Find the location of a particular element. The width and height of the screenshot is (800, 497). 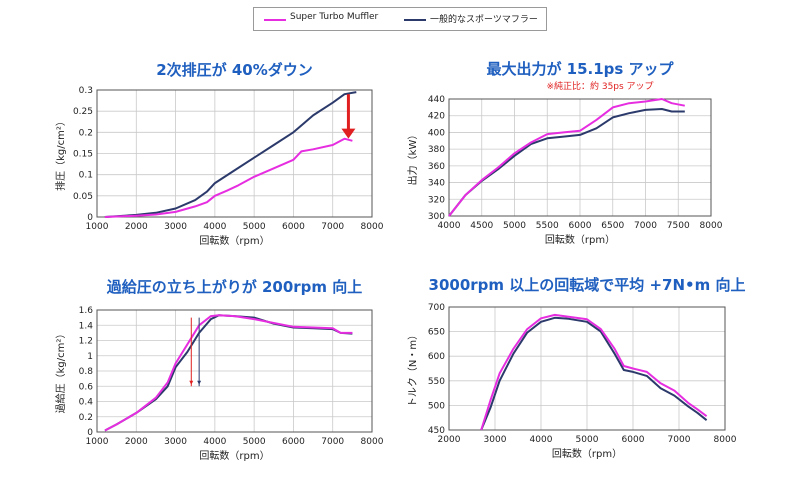

legend-swatch-super-turbo is located at coordinates (275, 20).